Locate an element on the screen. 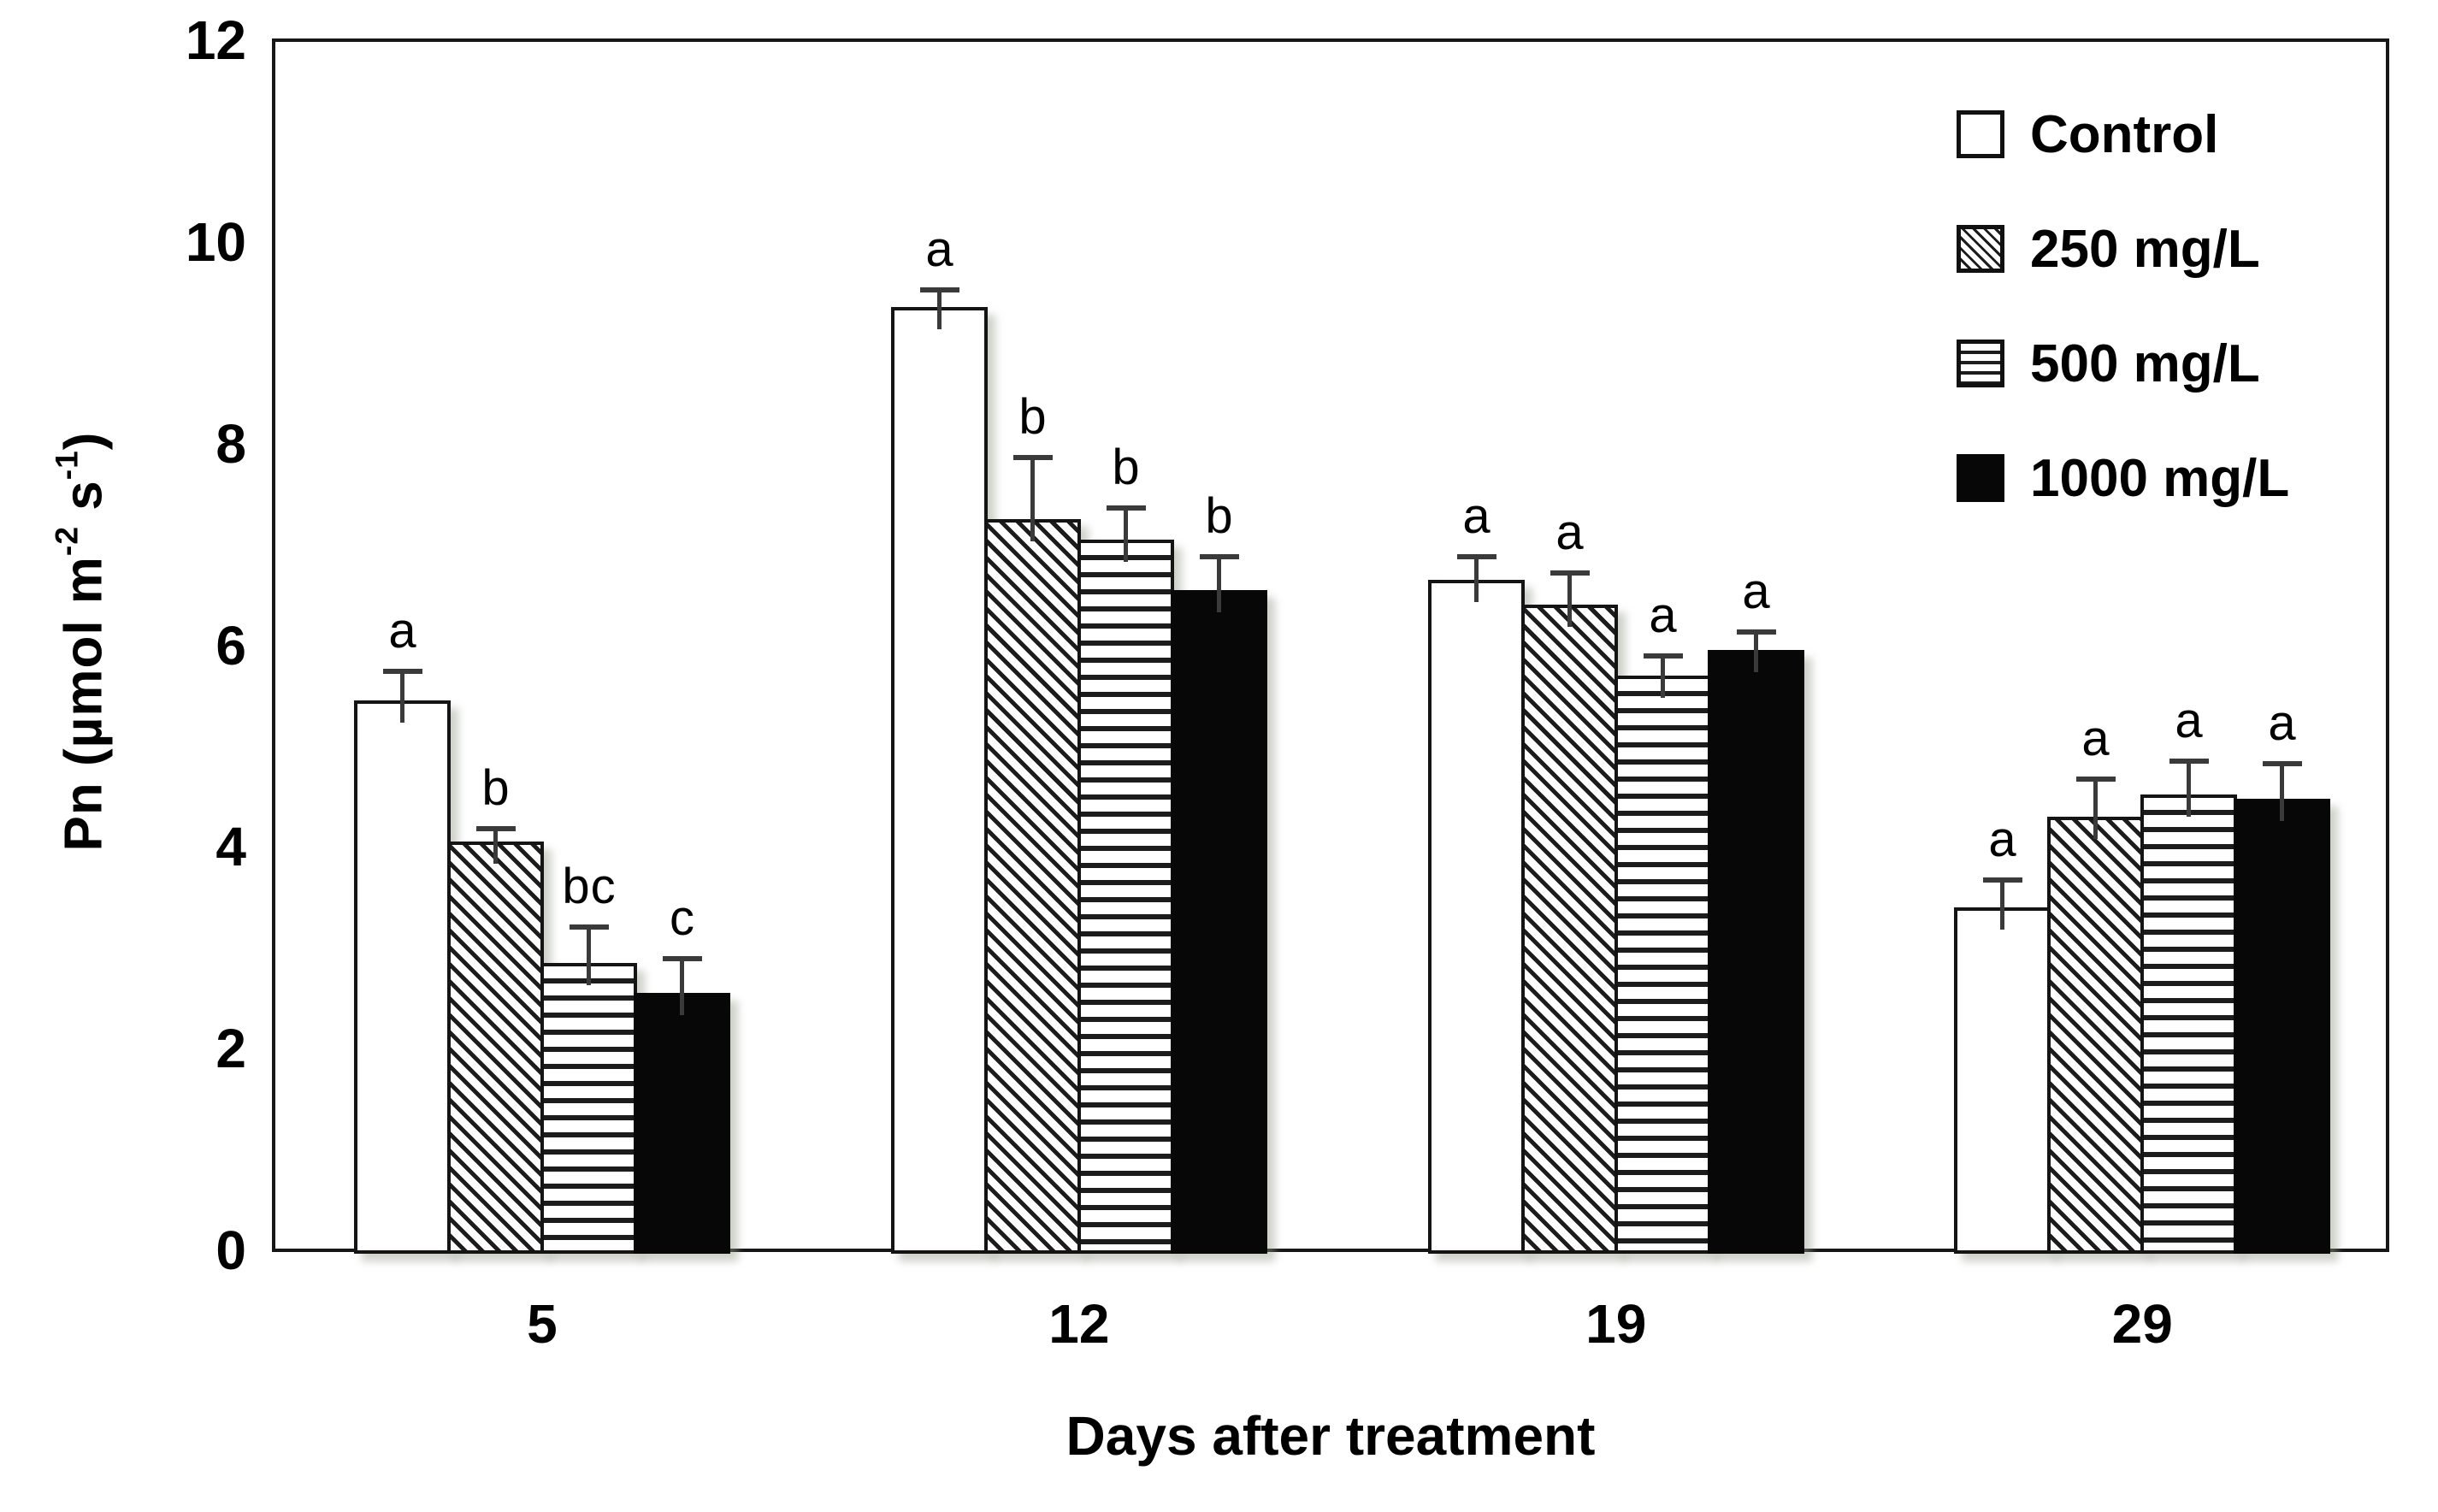  y-axis-title-text-mid: s is located at coordinates (84, 503).